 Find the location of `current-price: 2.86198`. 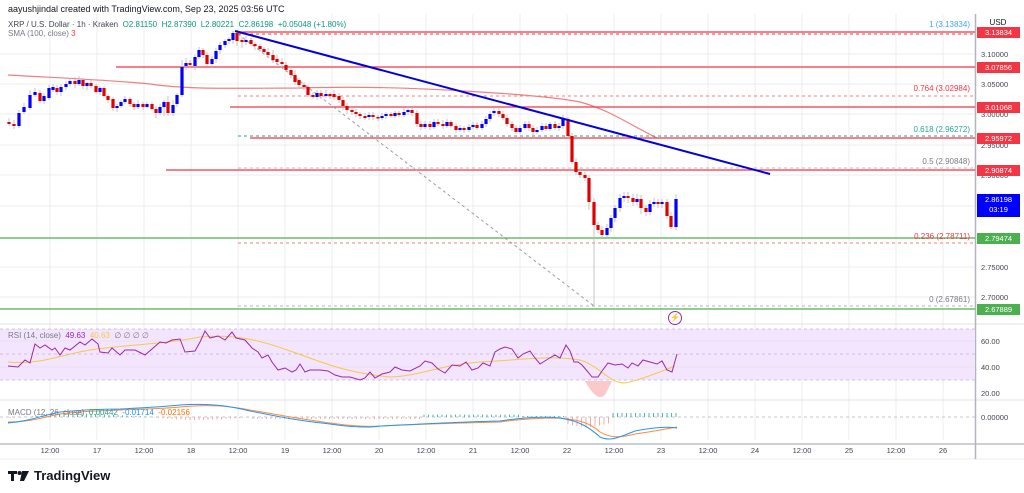

current-price: 2.86198 is located at coordinates (998, 199).